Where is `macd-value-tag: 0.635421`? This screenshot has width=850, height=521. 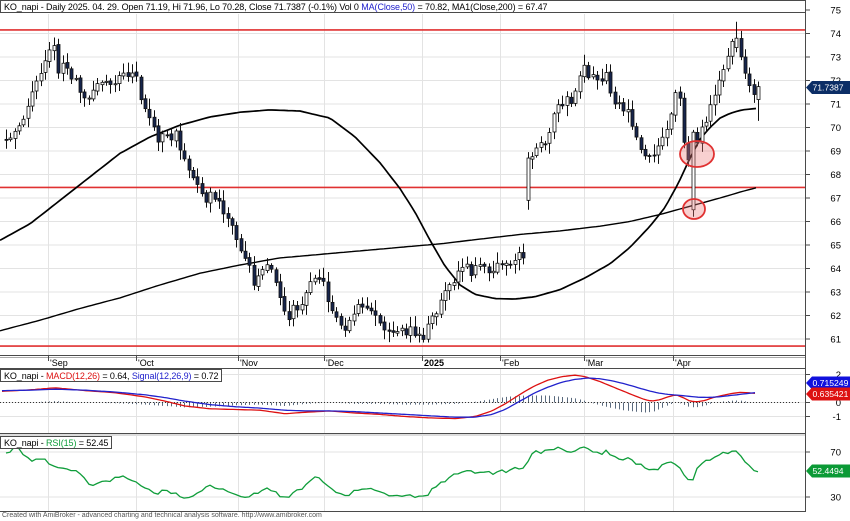
macd-value-tag: 0.635421 is located at coordinates (828, 394).